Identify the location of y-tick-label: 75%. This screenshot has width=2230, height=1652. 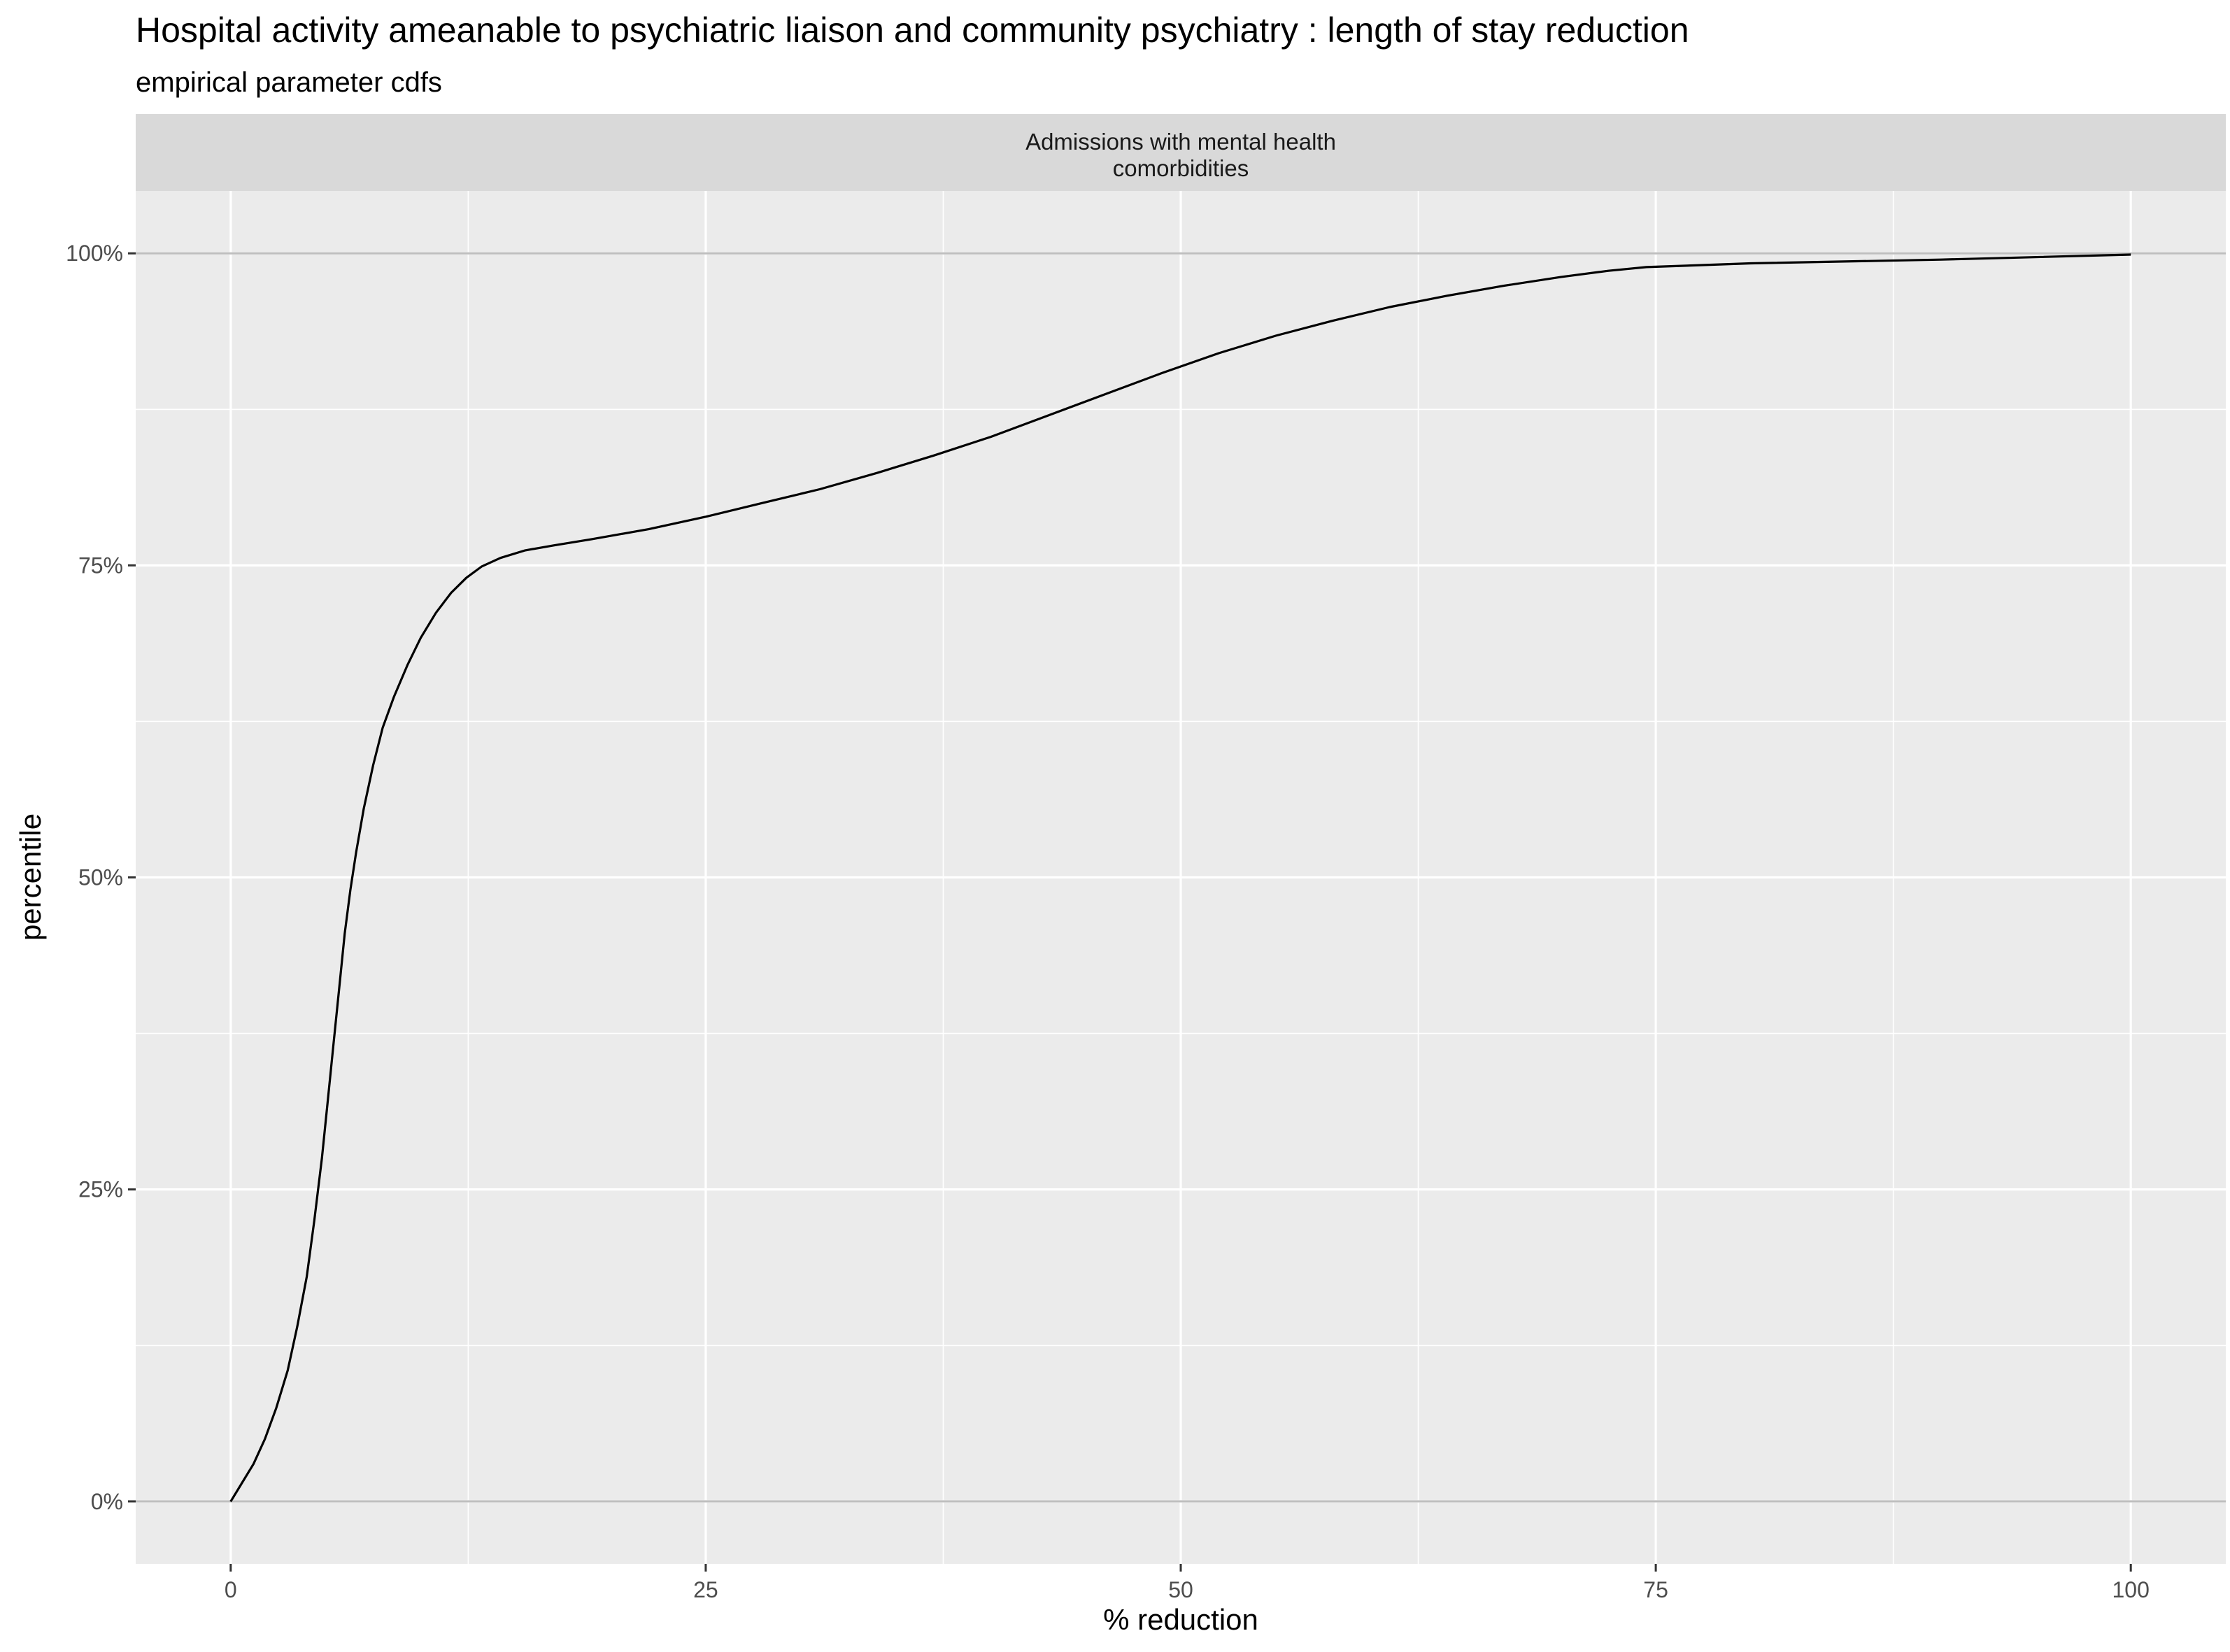
(101, 565).